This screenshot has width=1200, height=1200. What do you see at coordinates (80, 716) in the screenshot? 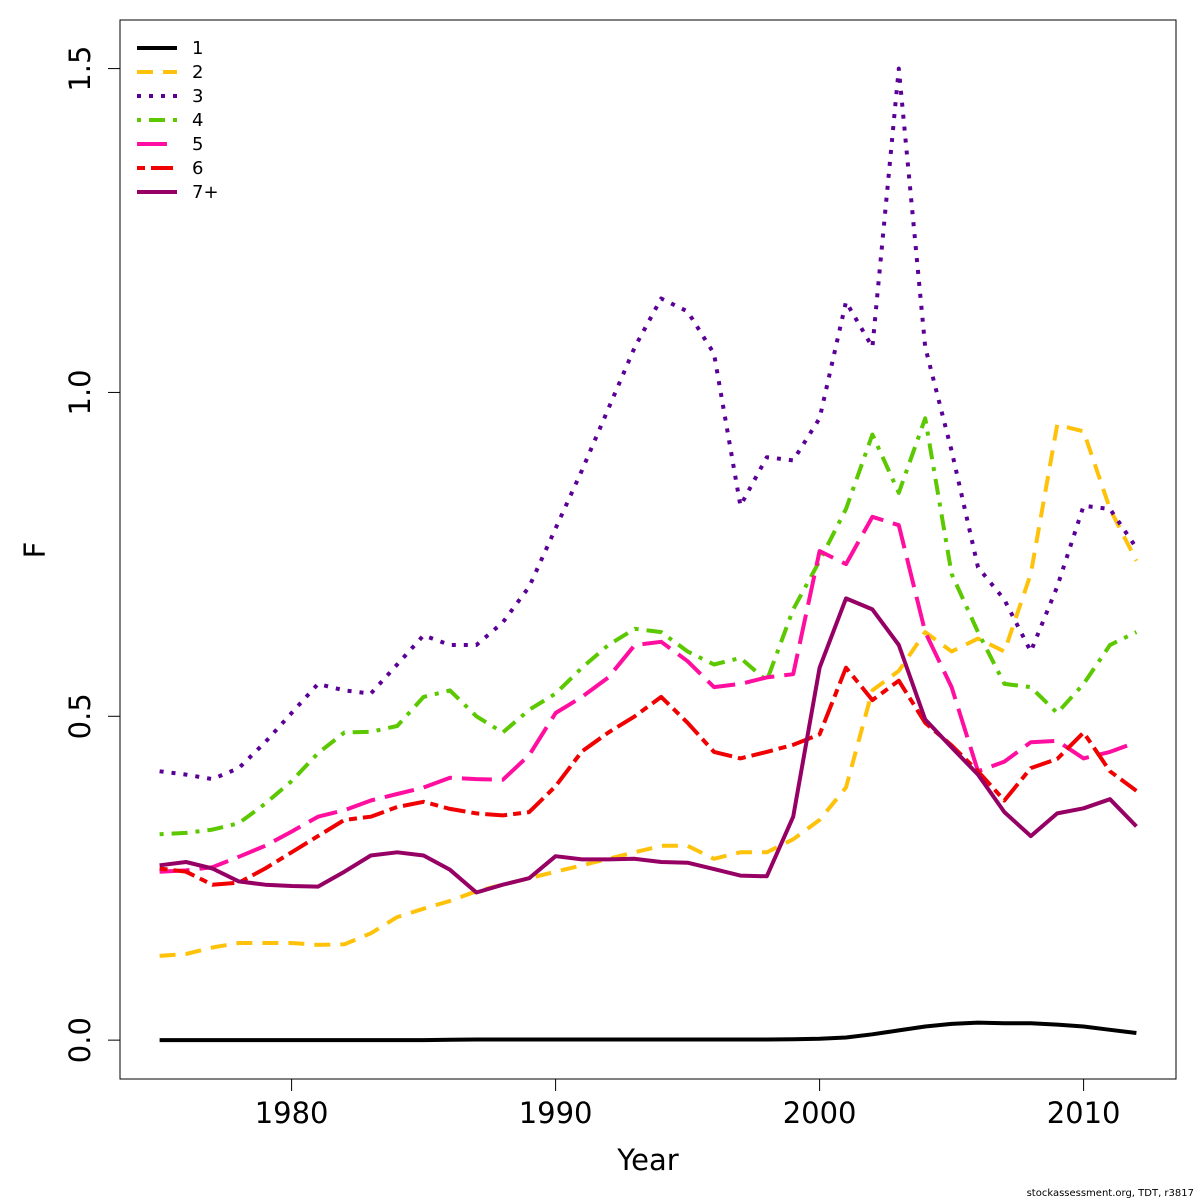
I see `y-tick-label: 0.5` at bounding box center [80, 716].